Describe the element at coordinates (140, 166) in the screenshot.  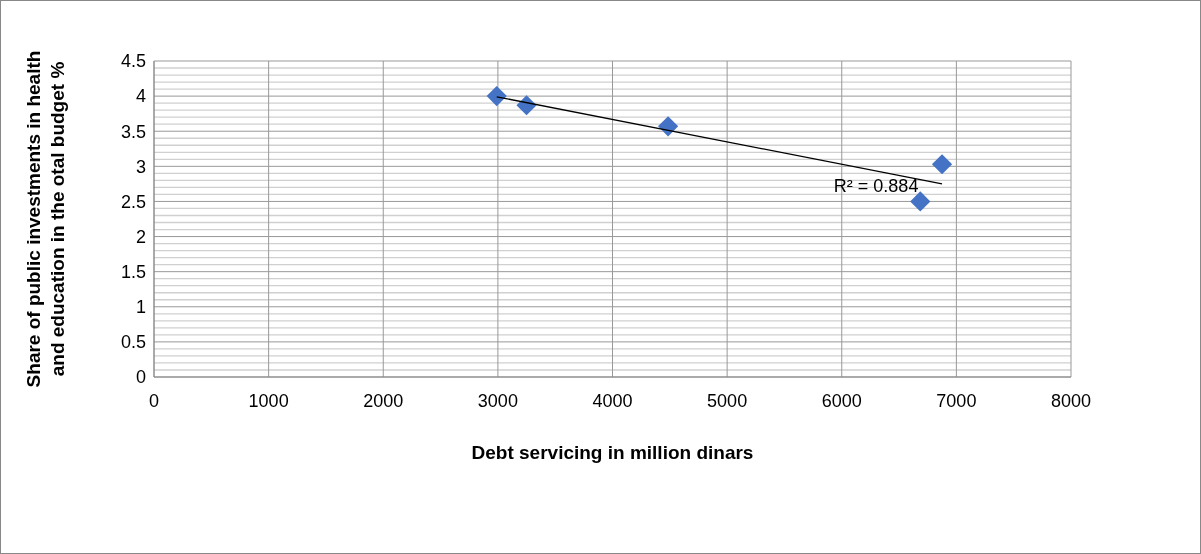
I see `y-tick-label: 3` at that location.